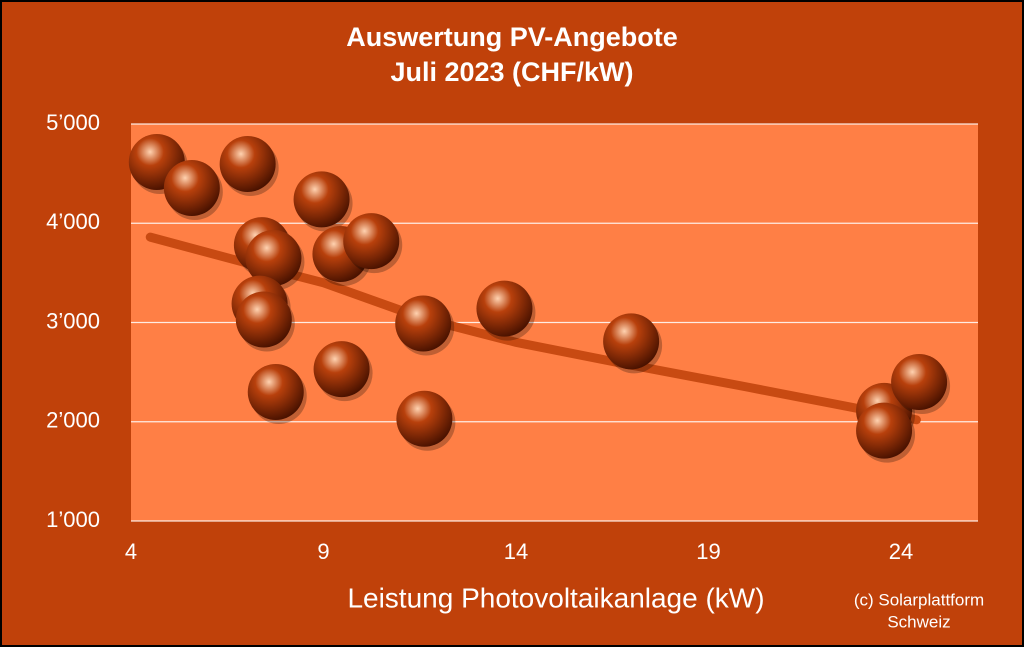 This screenshot has height=647, width=1024. I want to click on y-tick-label: 2’000, so click(73, 420).